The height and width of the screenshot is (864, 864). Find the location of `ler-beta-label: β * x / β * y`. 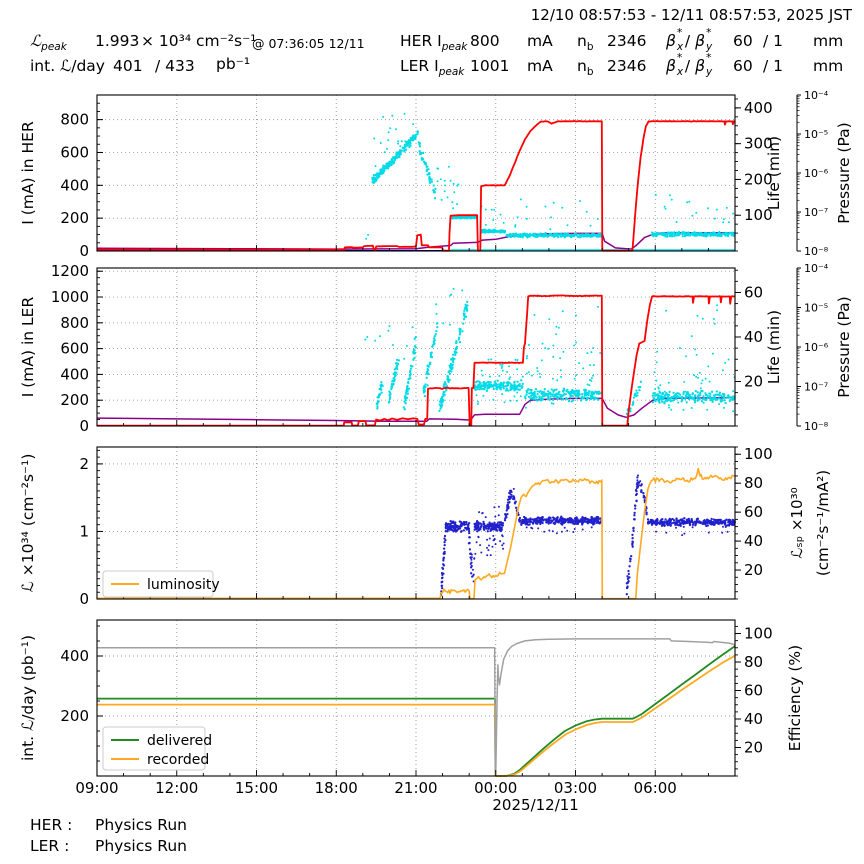

ler-beta-label: β * x / β * y is located at coordinates (690, 64).